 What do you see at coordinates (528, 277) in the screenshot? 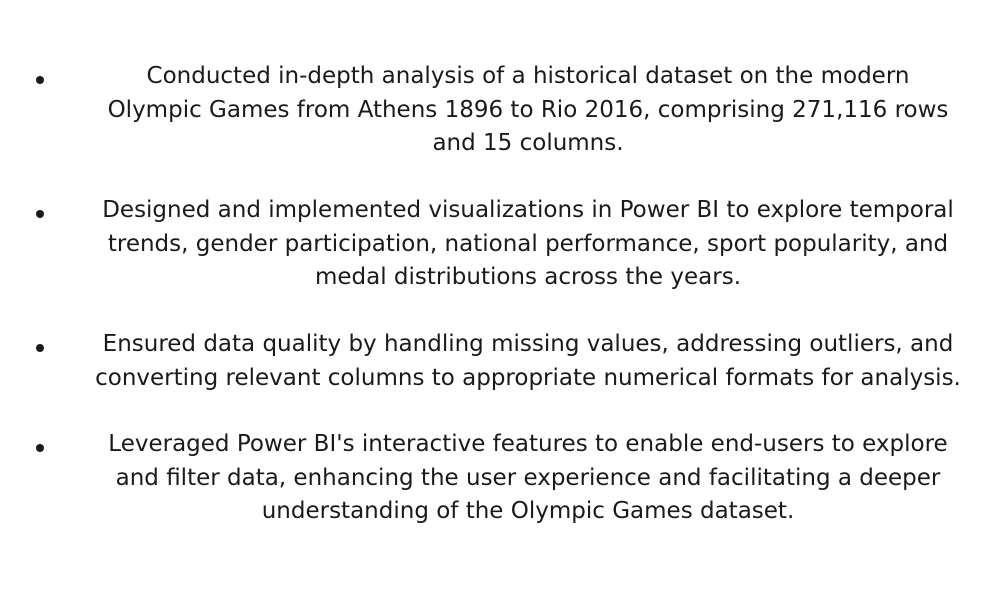
I see `bullet-line: medal distributions across the years.` at bounding box center [528, 277].